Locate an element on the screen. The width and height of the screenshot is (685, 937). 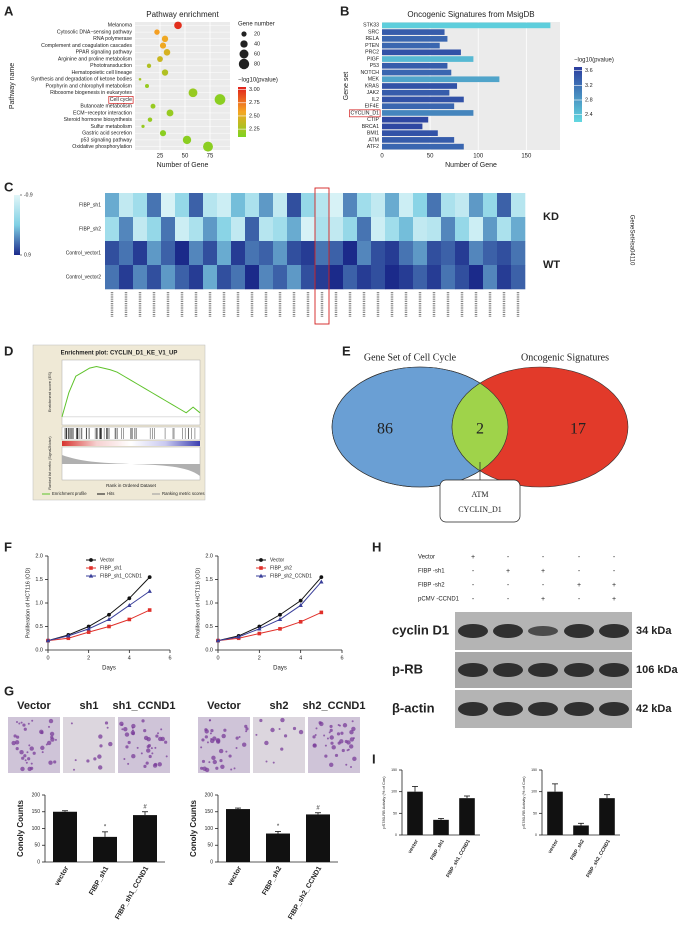
y-tick-label: 200 is located at coordinates (209, 795).